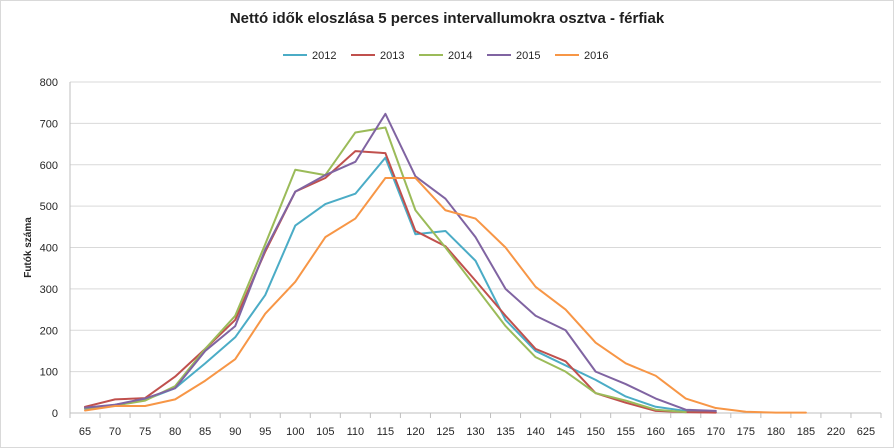 The width and height of the screenshot is (894, 448). I want to click on legend: 2012 2013 2014 2015 2016, so click(445, 56).